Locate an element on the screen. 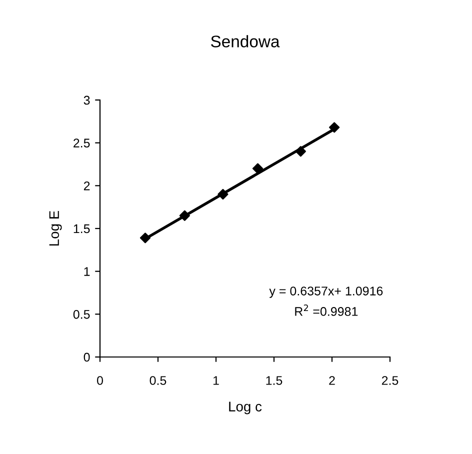 The width and height of the screenshot is (472, 454). annotation: R$^{2}$ =0.9981 is located at coordinates (326, 310).